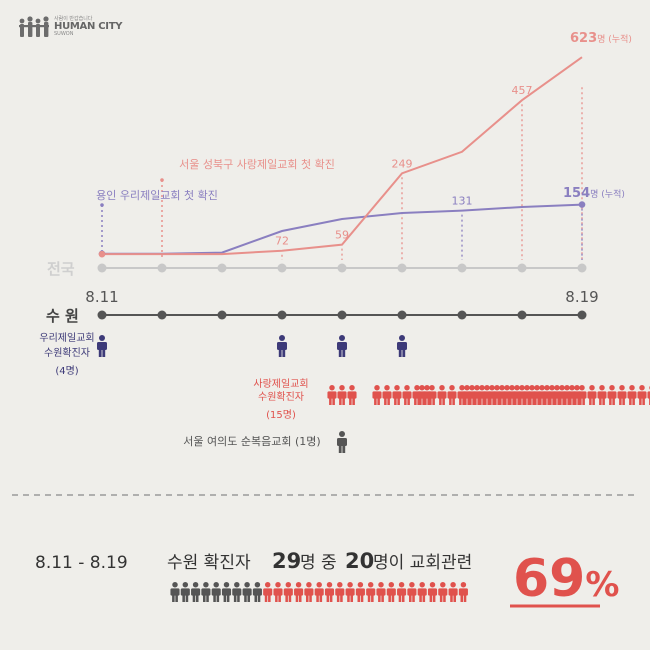 Image resolution: width=650 pixels, height=650 pixels. What do you see at coordinates (422, 563) in the screenshot?
I see `summary-text-3: 명이 교회관련` at bounding box center [422, 563].